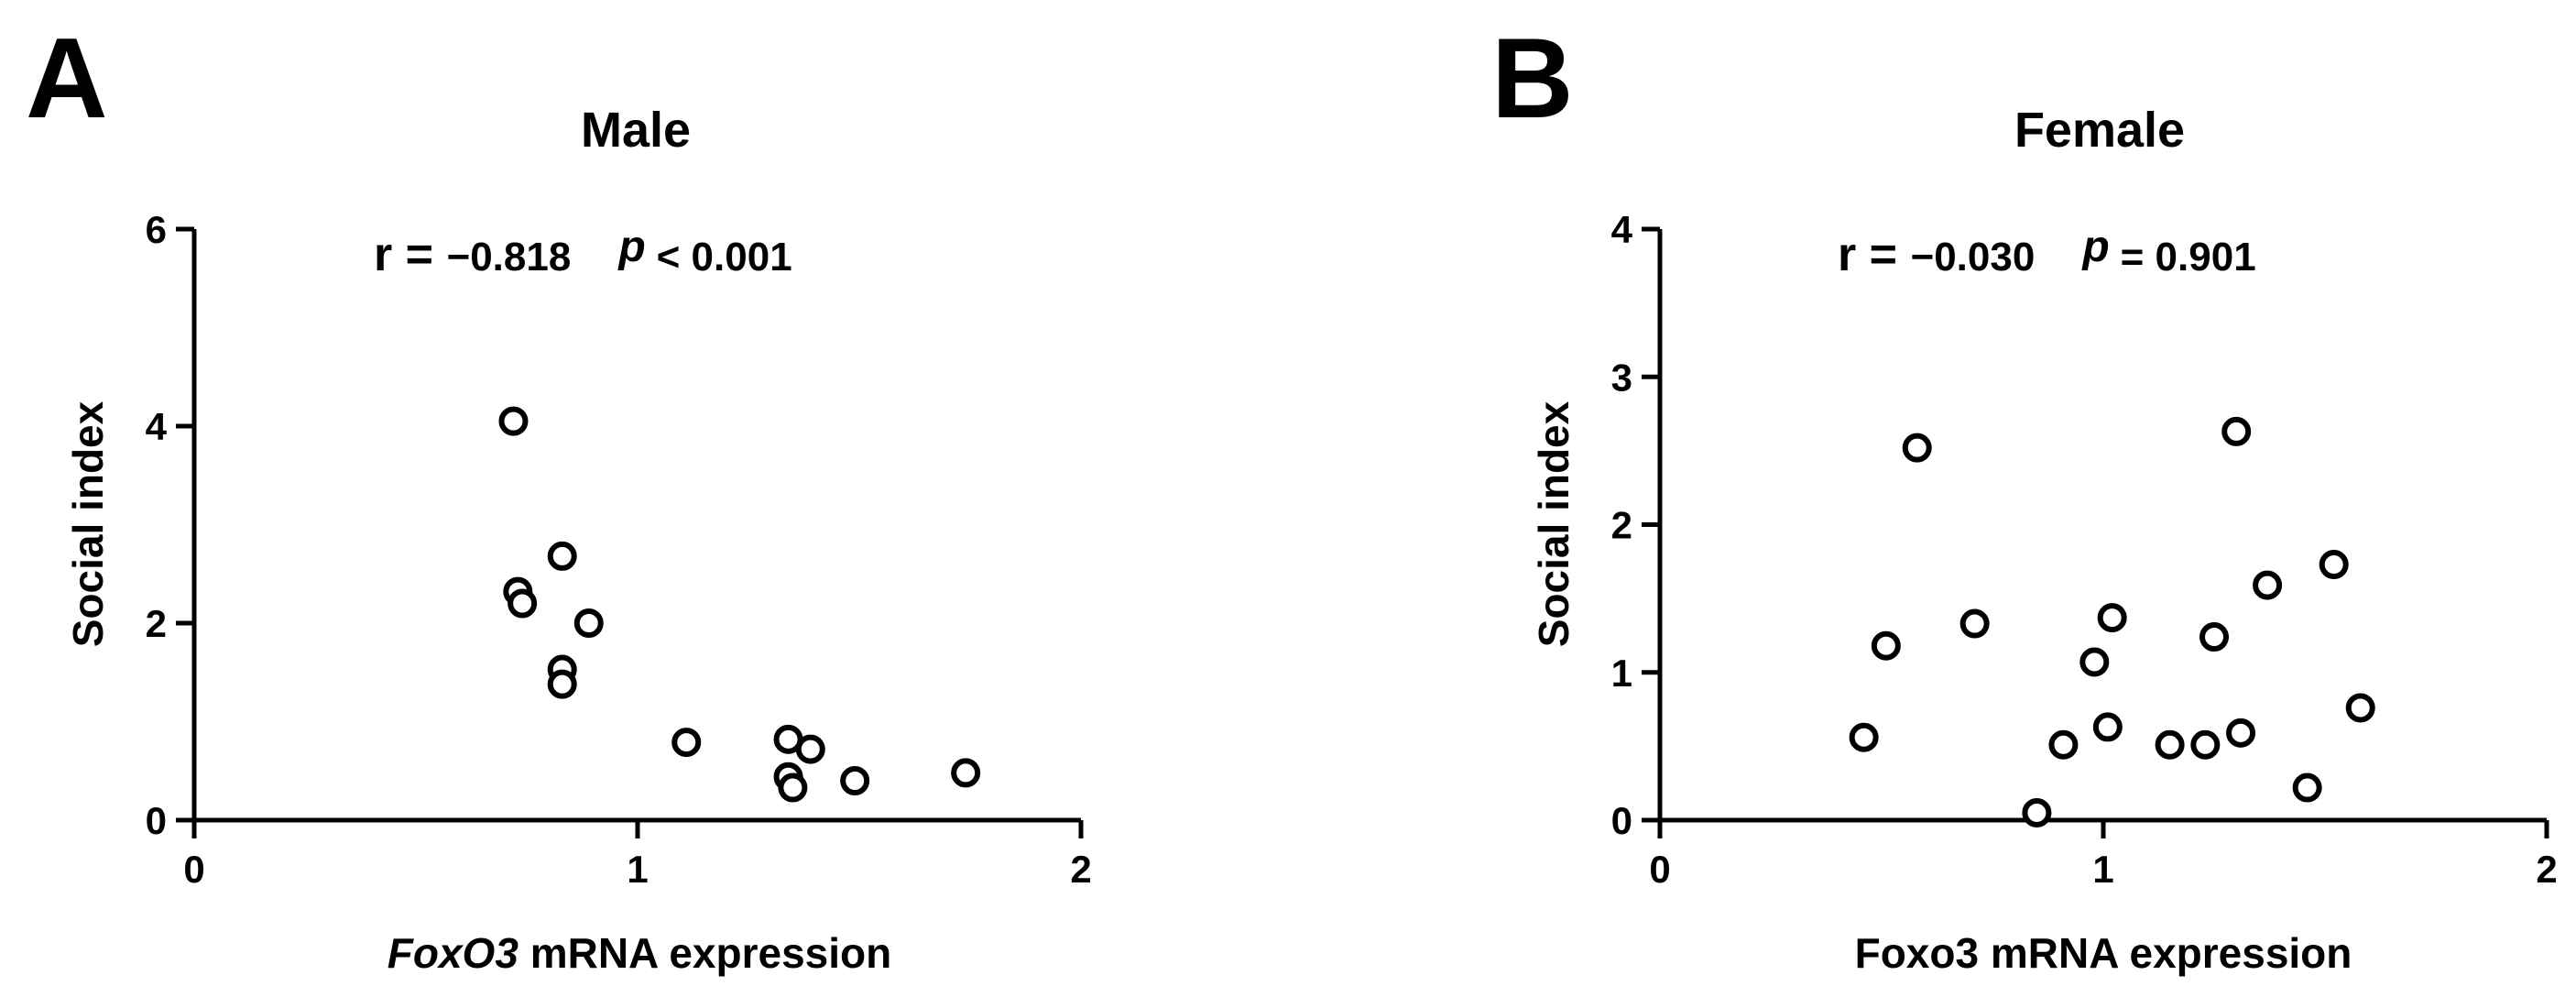 The height and width of the screenshot is (1008, 2576). What do you see at coordinates (2547, 869) in the screenshot?
I see `x-tick-label-b: 2` at bounding box center [2547, 869].